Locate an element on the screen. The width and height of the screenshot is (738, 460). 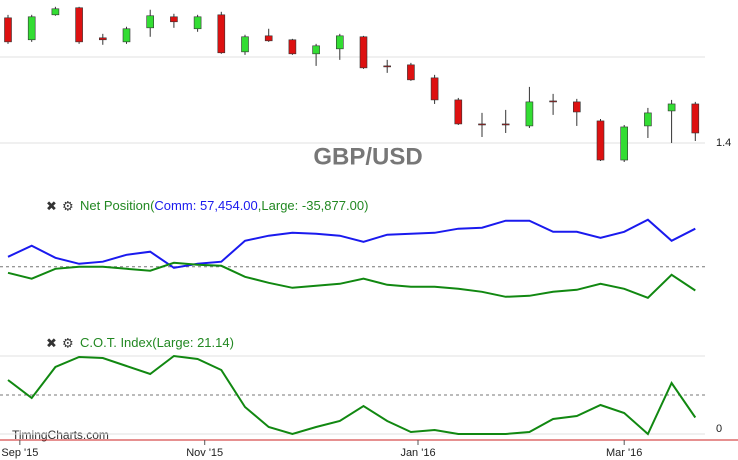
x-tick-label: Sep '15 is located at coordinates (19, 453).